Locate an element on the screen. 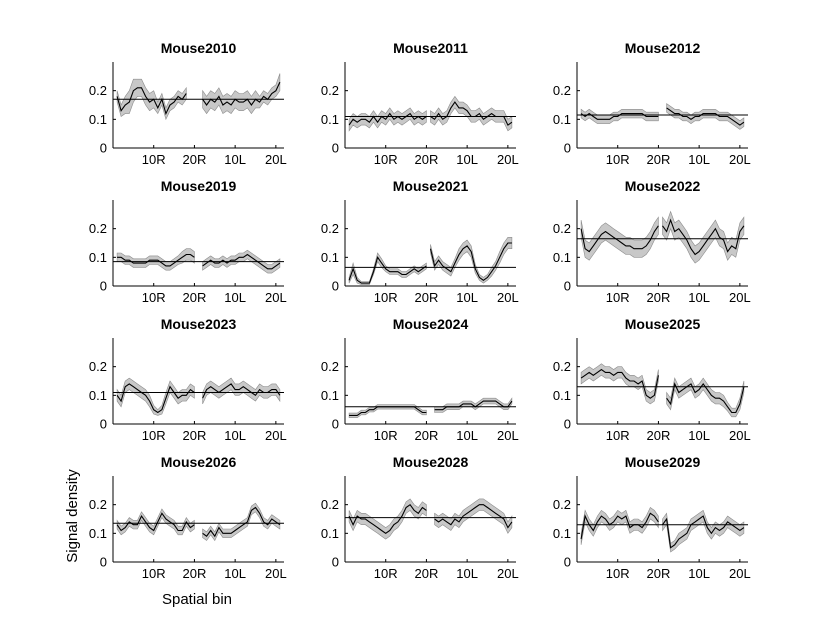 This screenshot has height=630, width=840. subplot-panel: Mouse2026 0 0.1 0.2 10R 20R 10L 20L is located at coordinates (188, 517).